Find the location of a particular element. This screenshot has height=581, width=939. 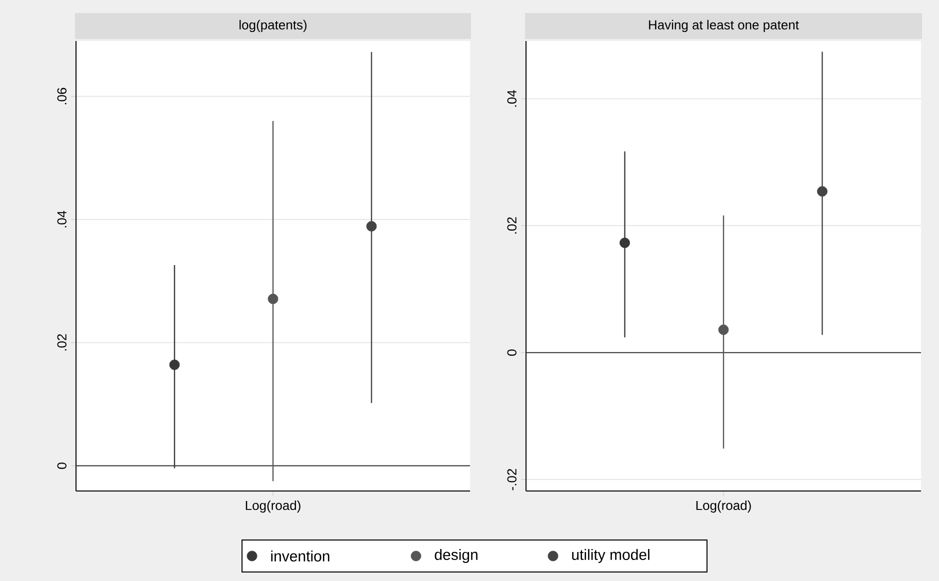

chart-title: Having at least one patent is located at coordinates (724, 26).